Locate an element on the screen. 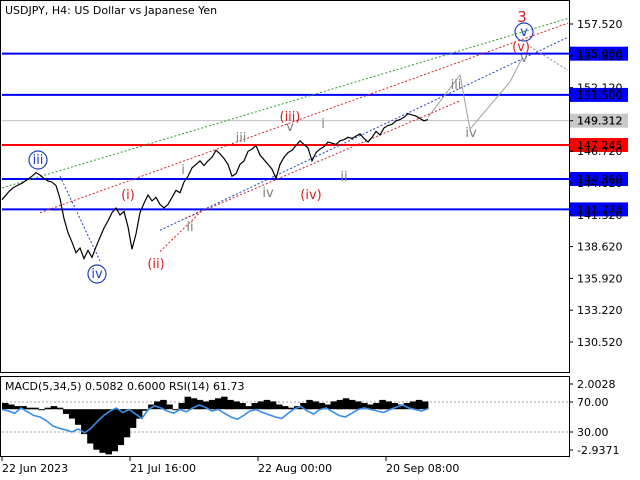 This screenshot has width=640, height=480. level-box-155.000 is located at coordinates (599, 53).